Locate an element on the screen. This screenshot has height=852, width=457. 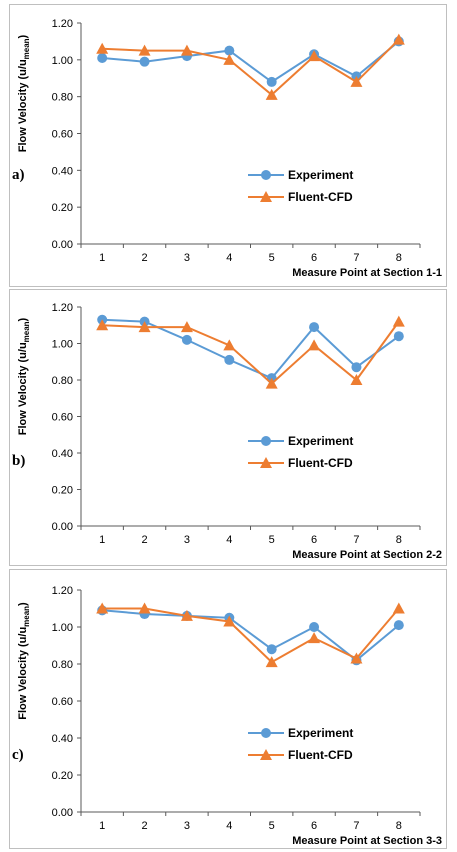
panel-label: a) is located at coordinates (18, 175).